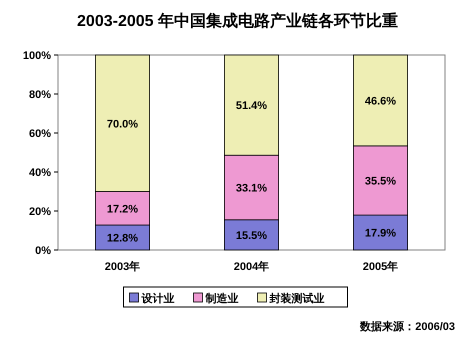 This screenshot has width=475, height=360. I want to click on data-label: 33.1%, so click(252, 188).